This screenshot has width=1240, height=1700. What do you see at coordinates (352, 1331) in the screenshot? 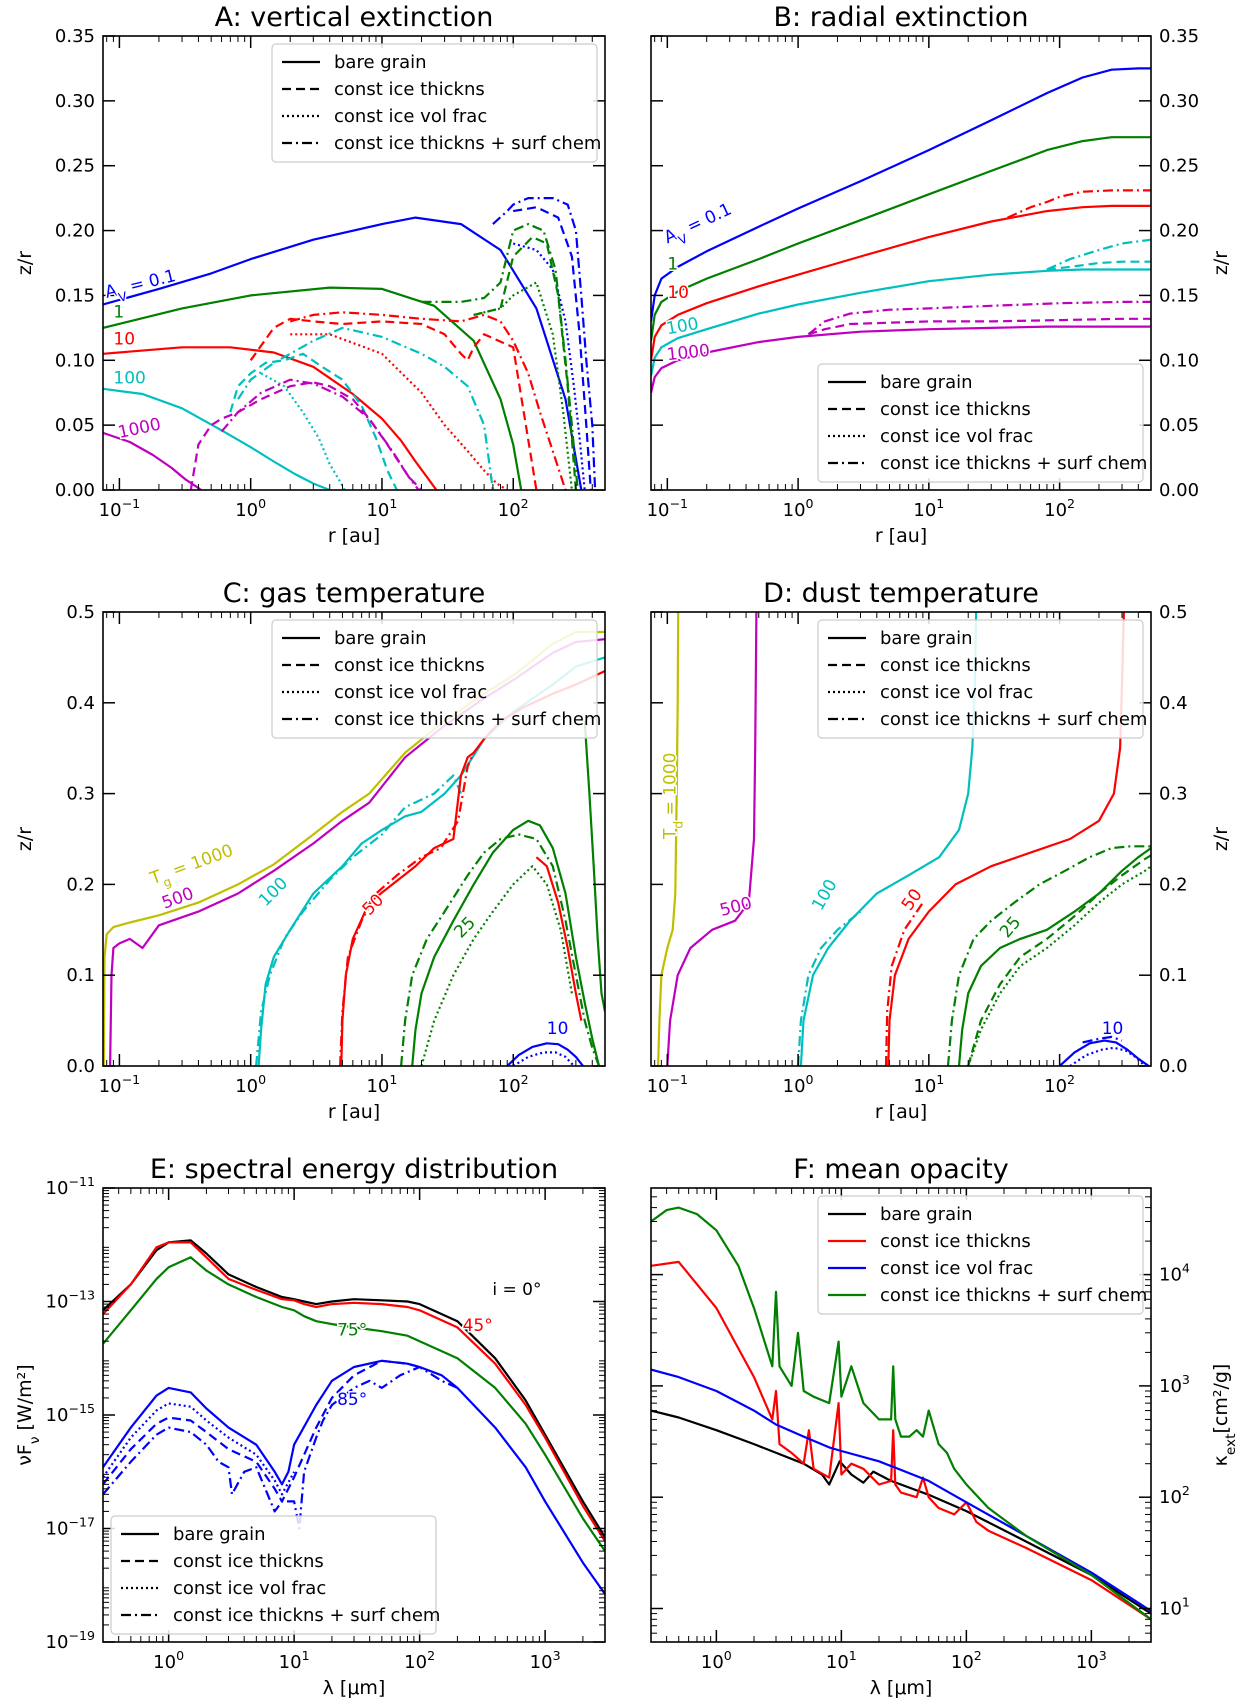
I see `curve-label: 75°` at bounding box center [352, 1331].